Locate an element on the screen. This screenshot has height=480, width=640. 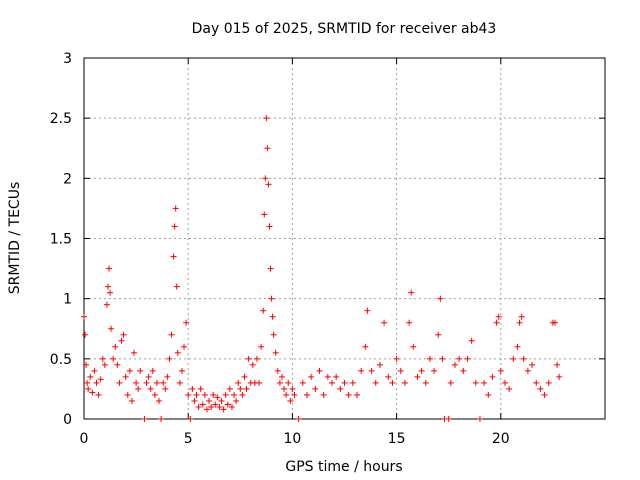
y-tick-label: 0.5 is located at coordinates (61, 360).